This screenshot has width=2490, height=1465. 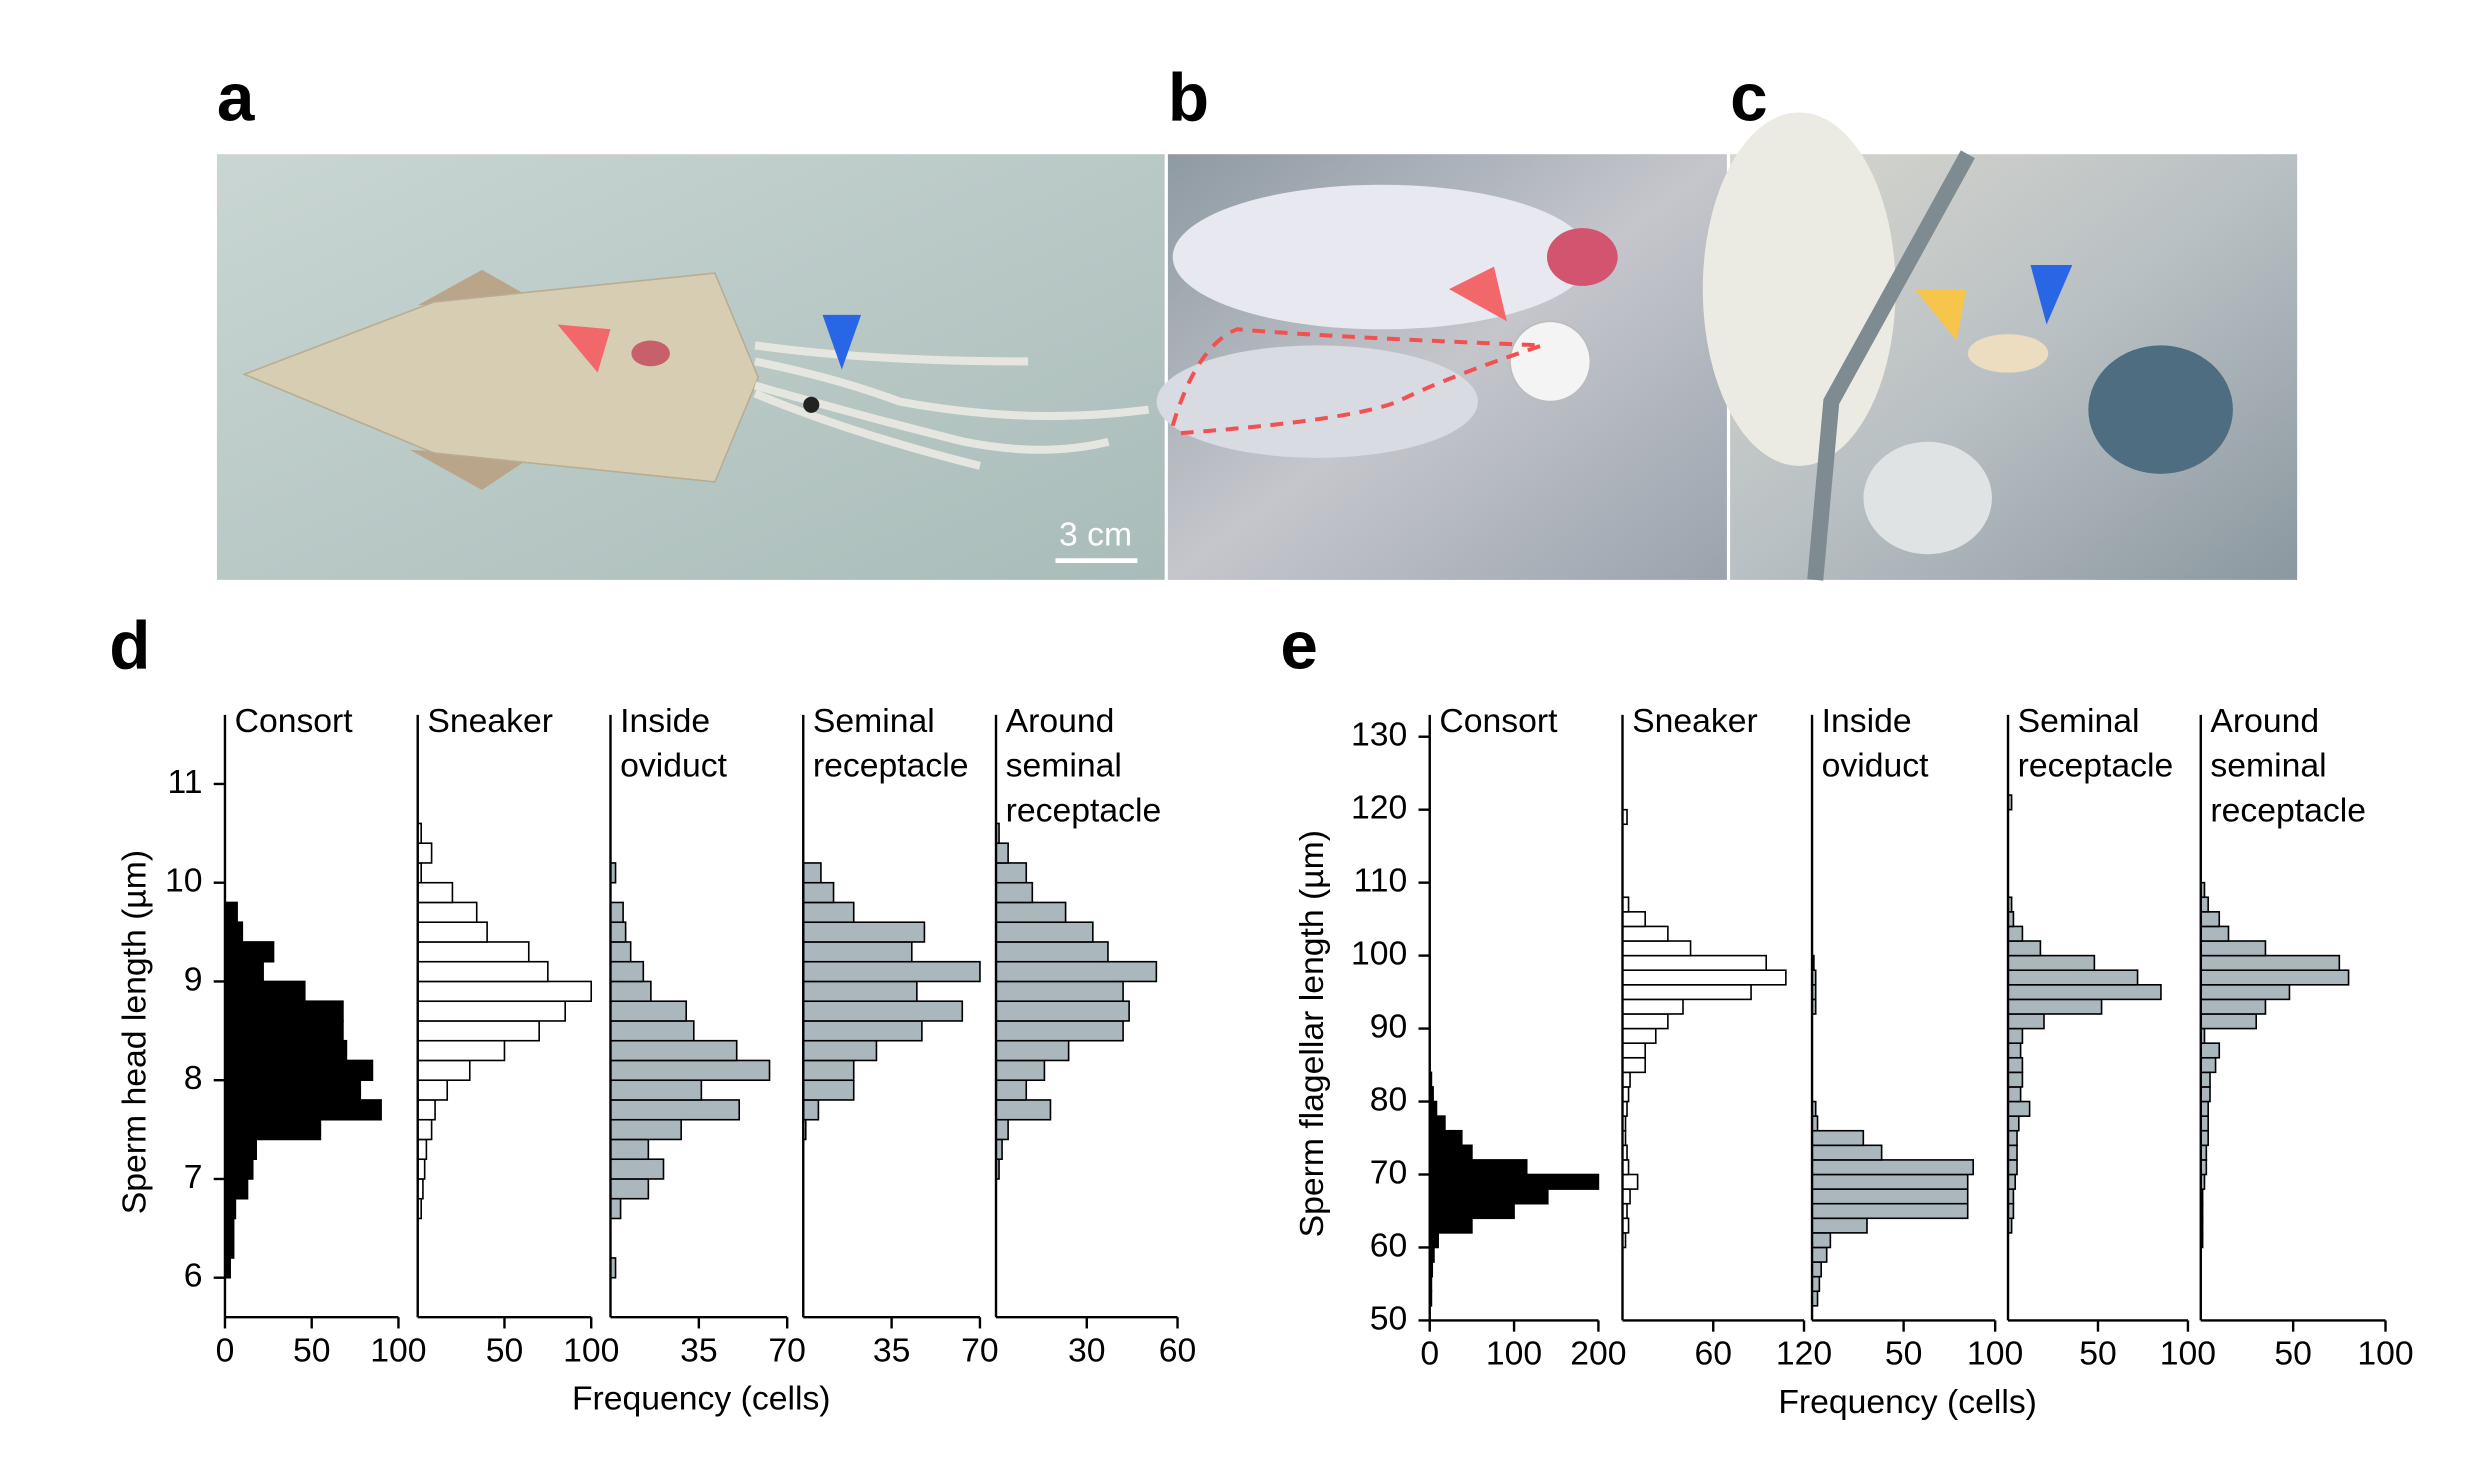 What do you see at coordinates (1312, 1033) in the screenshot?
I see `y-axis-label: Sperm flagellar length (µm)` at bounding box center [1312, 1033].